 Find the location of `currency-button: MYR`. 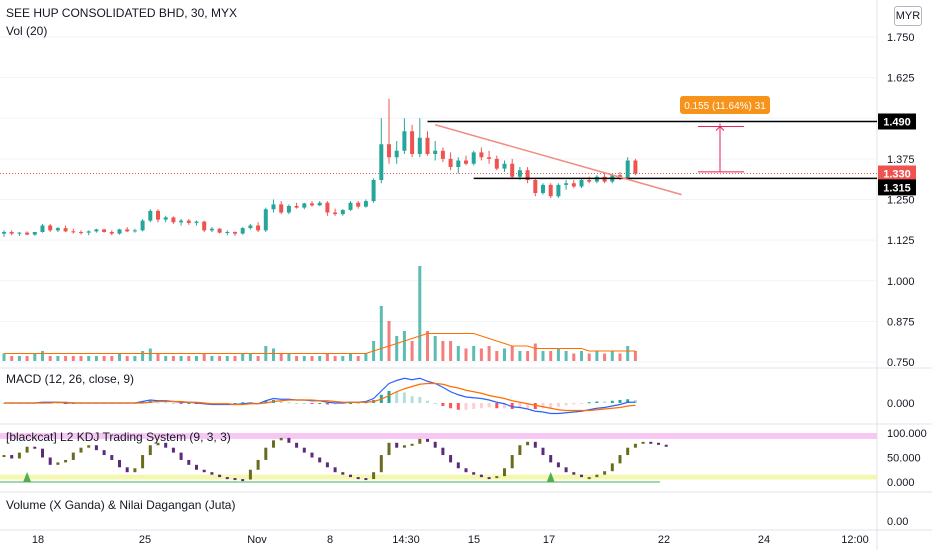

currency-button: MYR is located at coordinates (908, 16).